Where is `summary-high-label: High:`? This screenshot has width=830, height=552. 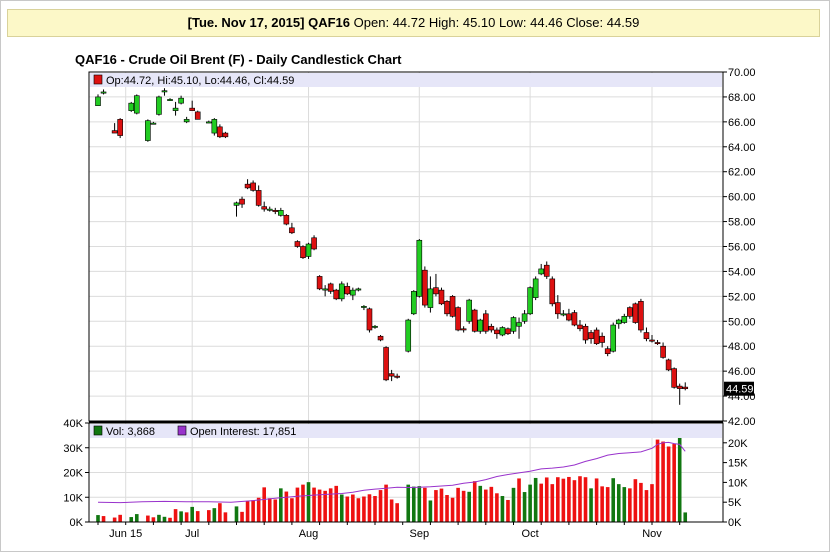 summary-high-label: High: is located at coordinates (444, 22).